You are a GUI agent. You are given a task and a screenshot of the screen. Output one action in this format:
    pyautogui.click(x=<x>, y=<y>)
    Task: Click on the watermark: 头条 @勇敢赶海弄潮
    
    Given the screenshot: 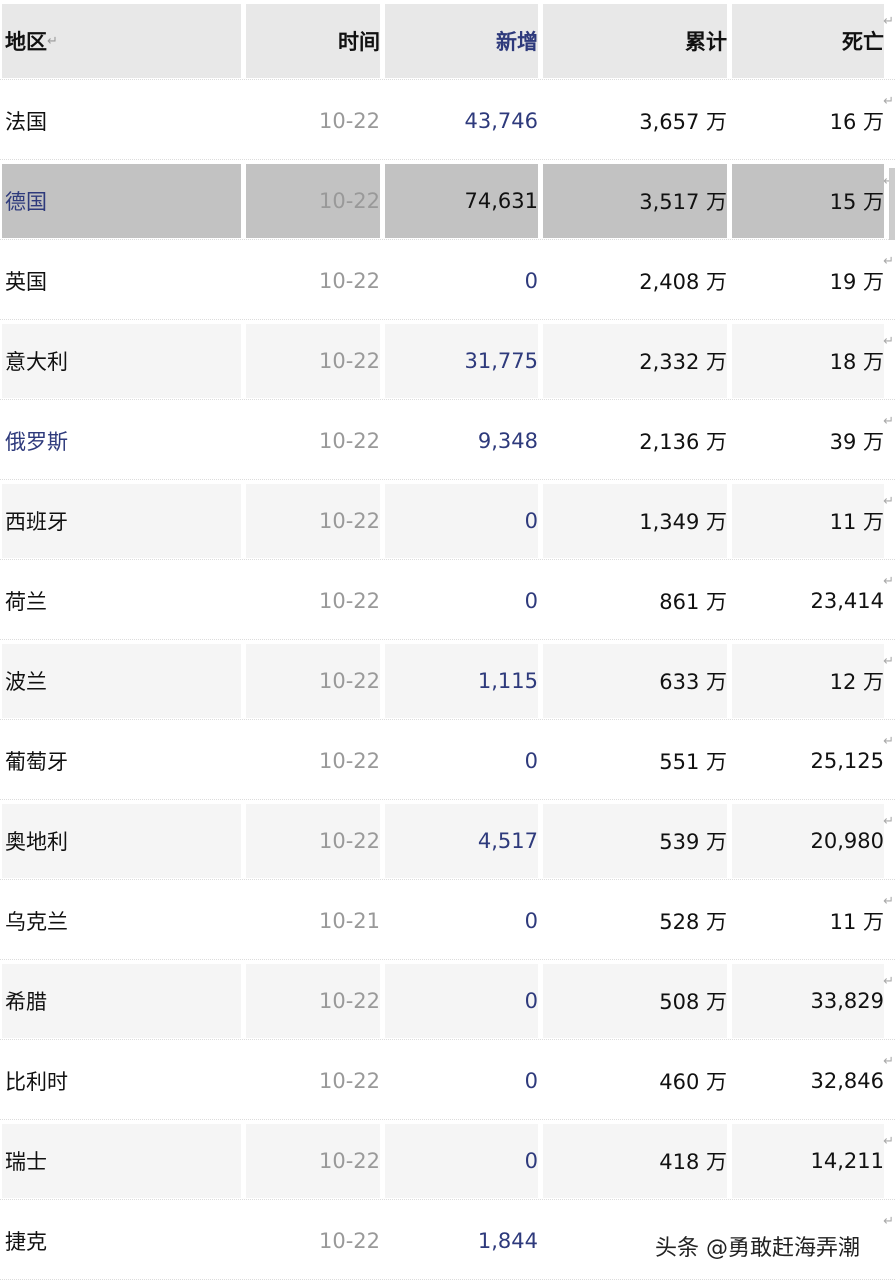 What is the action you would take?
    pyautogui.click(x=757, y=1248)
    